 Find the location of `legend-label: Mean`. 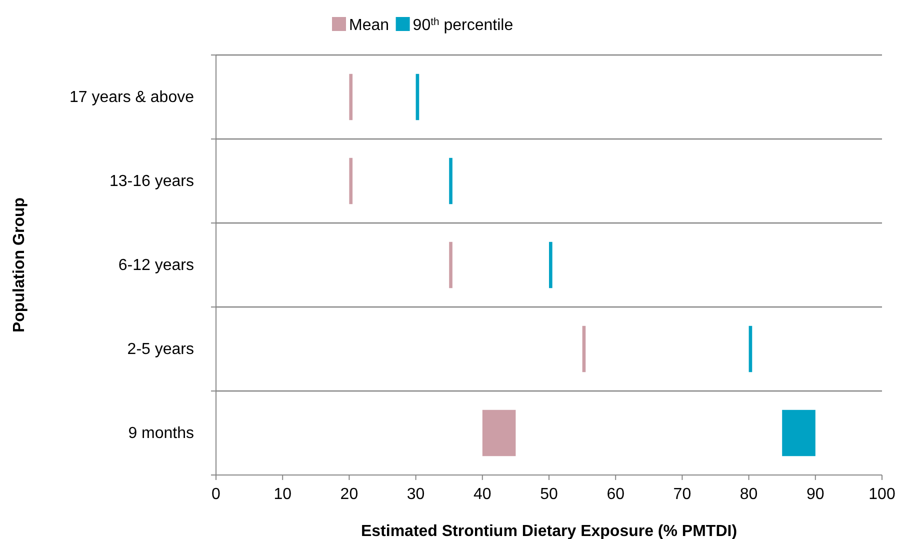

legend-label: Mean is located at coordinates (369, 25).